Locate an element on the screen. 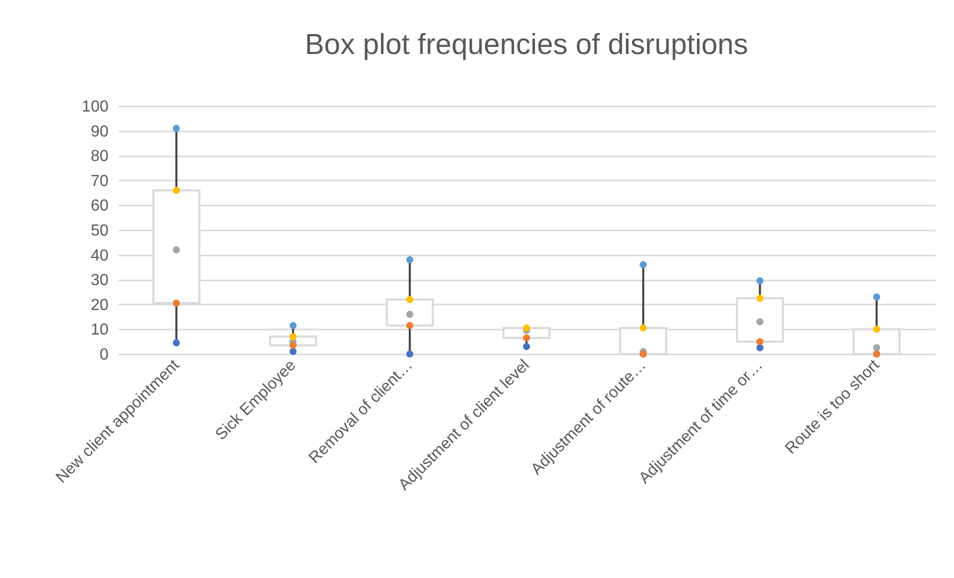 This screenshot has width=954, height=578. y-tick-label: 90 is located at coordinates (99, 131).